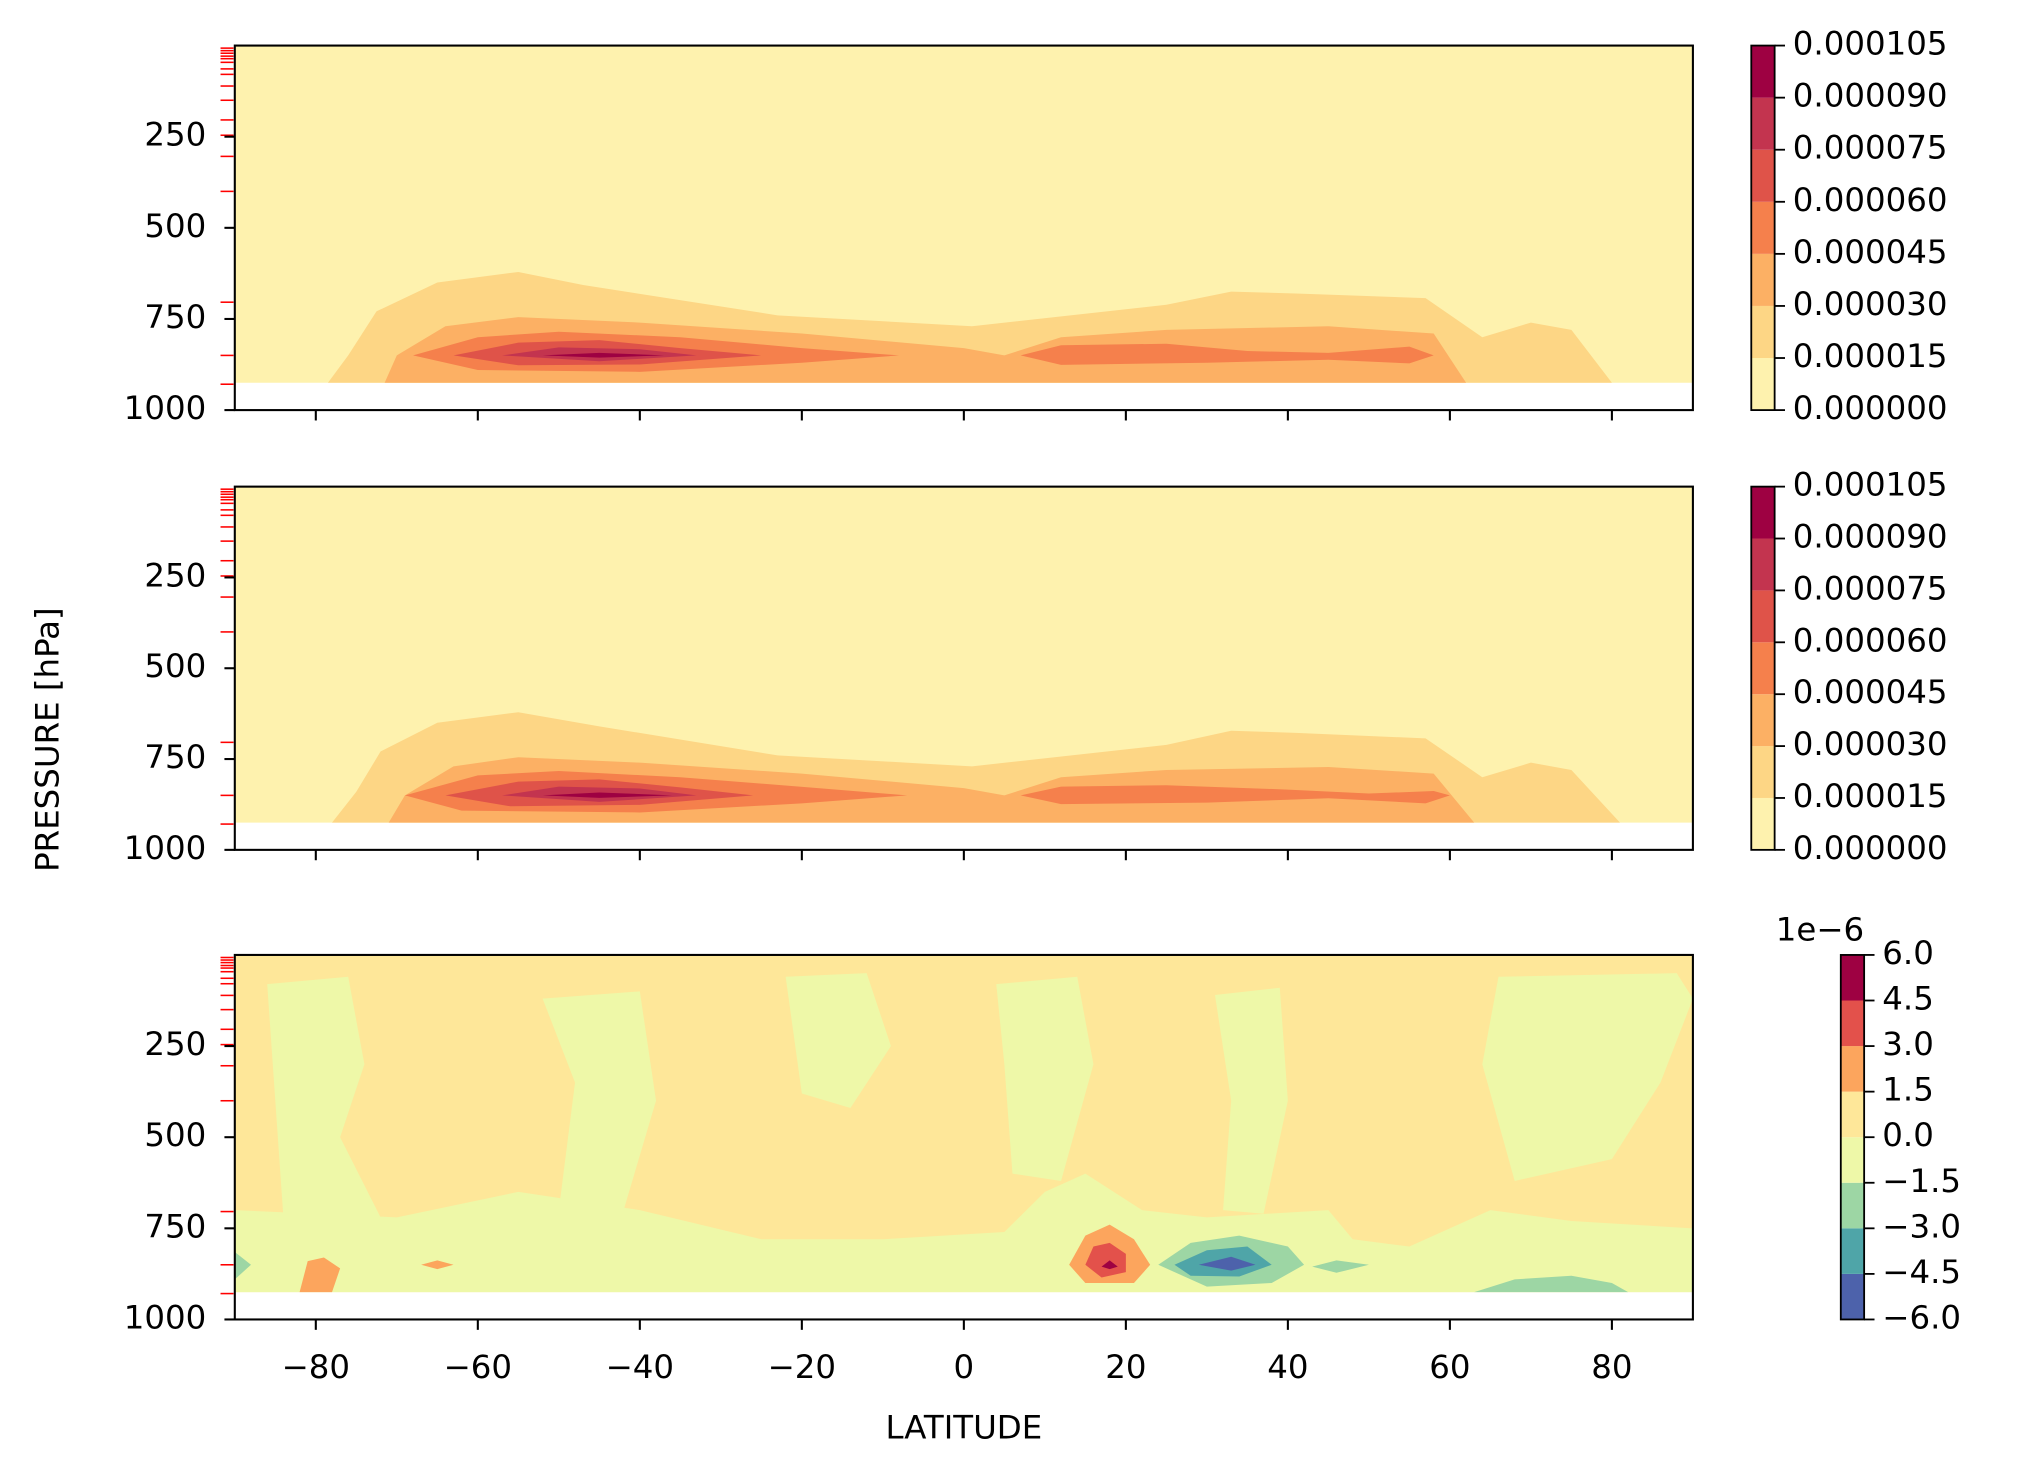  What do you see at coordinates (316, 1367) in the screenshot?
I see `x-tick-label: −80` at bounding box center [316, 1367].